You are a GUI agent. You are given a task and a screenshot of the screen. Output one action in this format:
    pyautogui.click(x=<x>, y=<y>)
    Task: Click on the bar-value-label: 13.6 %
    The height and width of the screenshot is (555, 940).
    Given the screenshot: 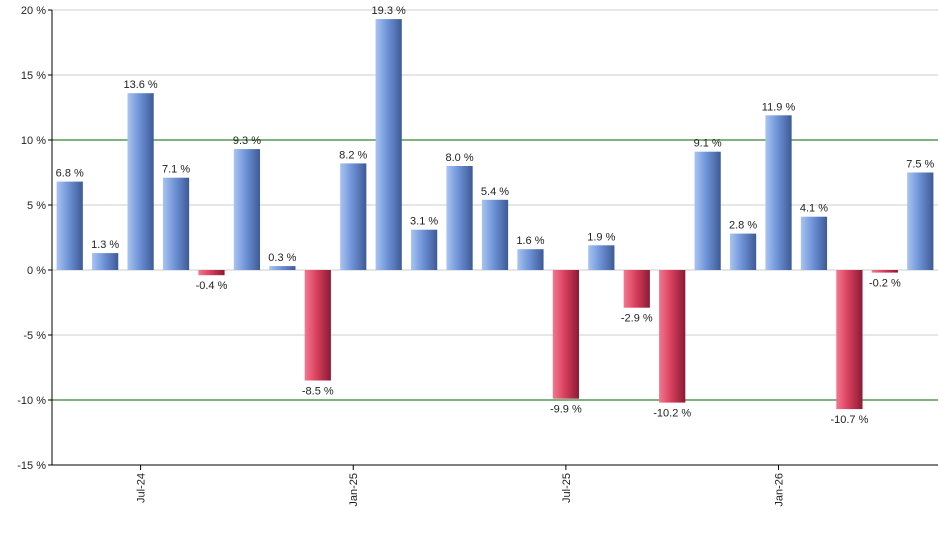 What is the action you would take?
    pyautogui.click(x=140, y=85)
    